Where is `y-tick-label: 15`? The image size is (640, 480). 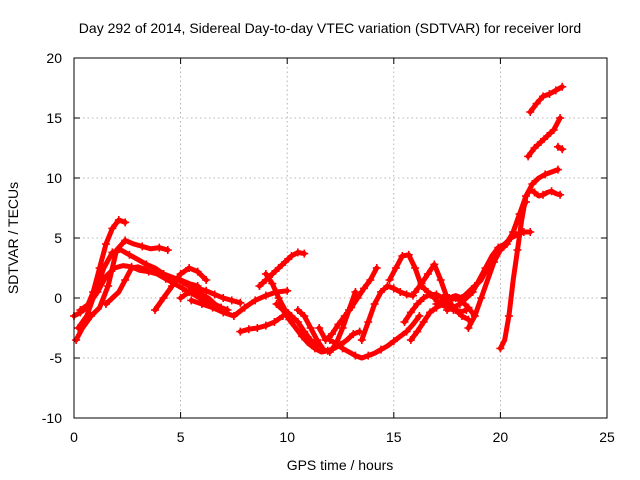 y-tick-label: 15 is located at coordinates (54, 118).